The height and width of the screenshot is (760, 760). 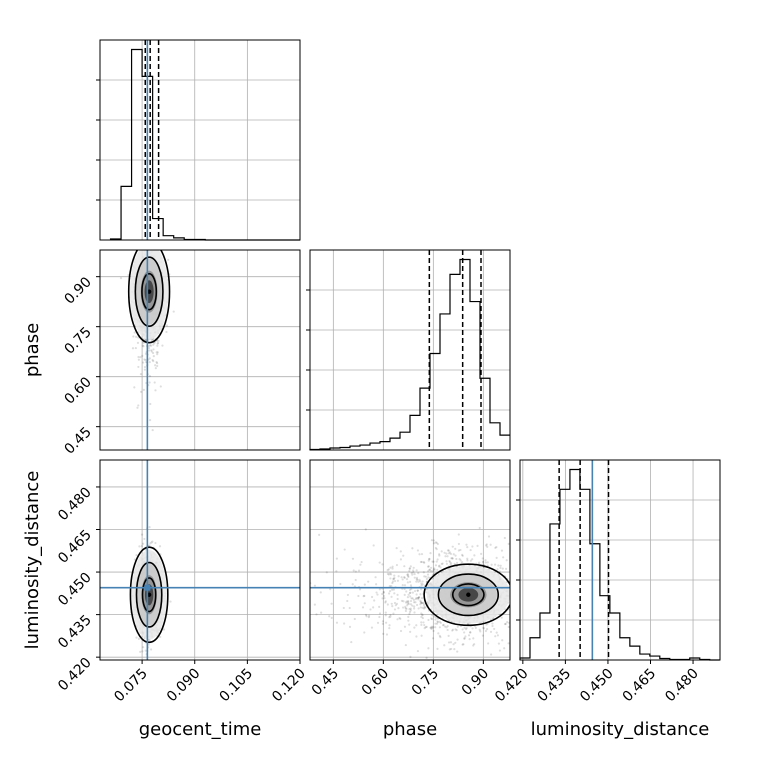 What do you see at coordinates (640, 686) in the screenshot?
I see `tick-label-luminosity_distance: 0.465` at bounding box center [640, 686].